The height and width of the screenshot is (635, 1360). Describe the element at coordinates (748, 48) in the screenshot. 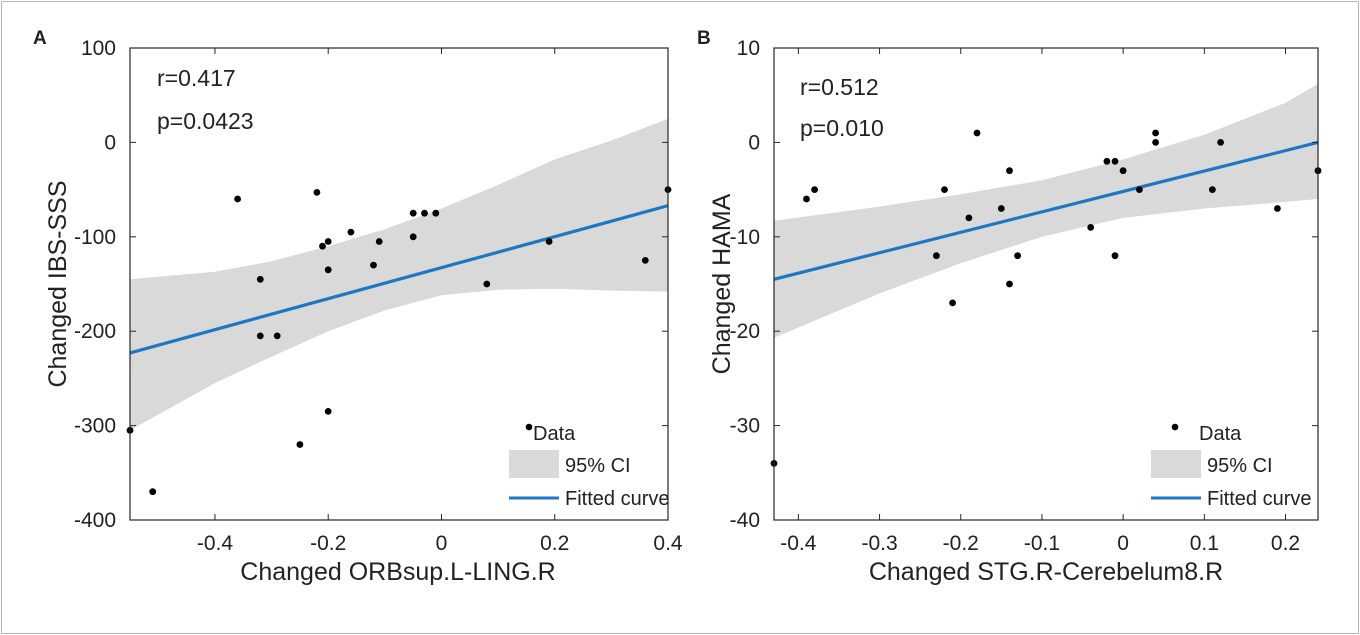

I see `y-tick-label: 10` at that location.